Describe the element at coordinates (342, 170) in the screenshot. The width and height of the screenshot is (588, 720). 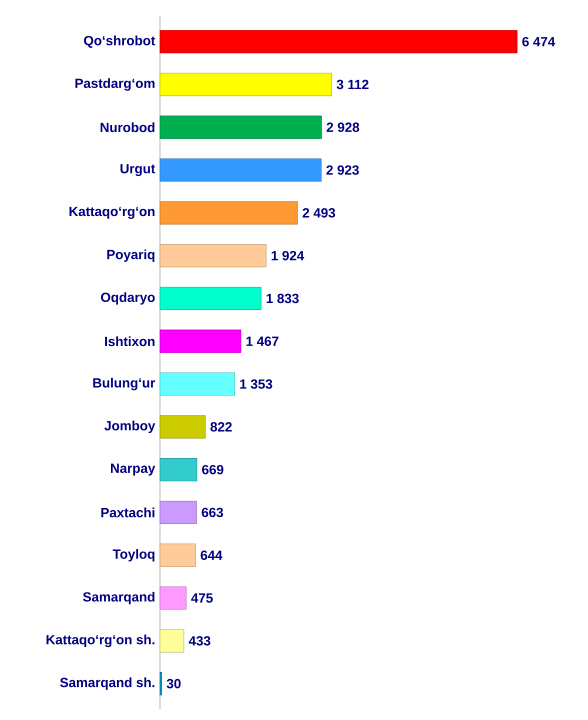
I see `data-label: 2 923` at that location.